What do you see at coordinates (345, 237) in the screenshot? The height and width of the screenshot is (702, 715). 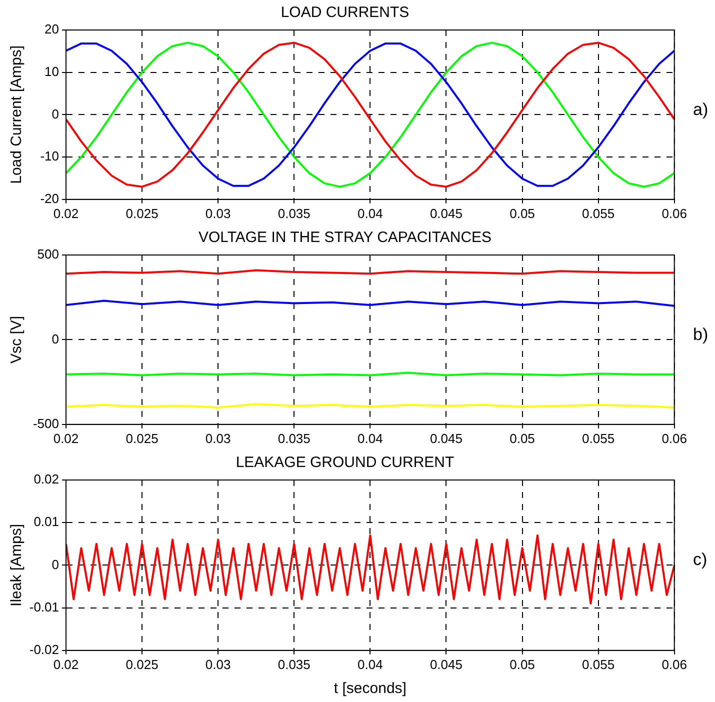 I see `chart-title: VOLTAGE IN THE STRAY CAPACITANCES` at bounding box center [345, 237].